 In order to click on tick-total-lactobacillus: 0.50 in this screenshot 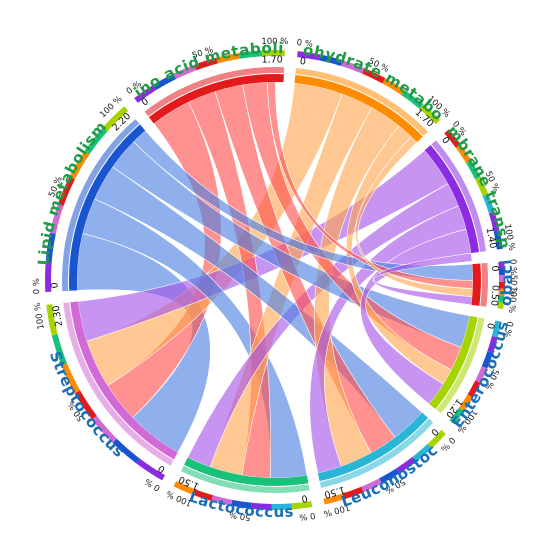, I will do `click(494, 296)`.